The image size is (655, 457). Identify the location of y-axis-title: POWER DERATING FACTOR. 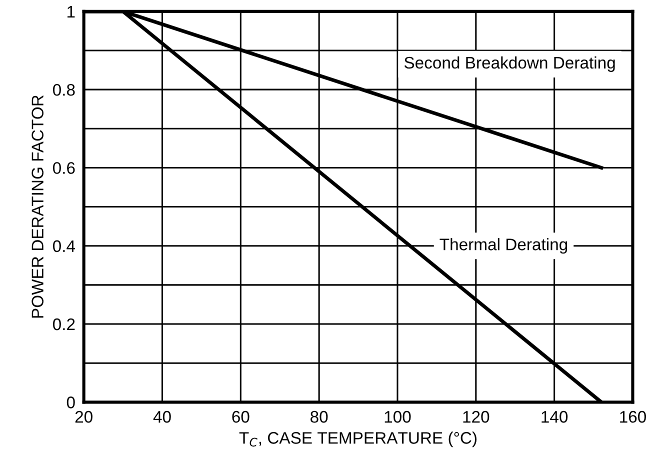
(38, 206).